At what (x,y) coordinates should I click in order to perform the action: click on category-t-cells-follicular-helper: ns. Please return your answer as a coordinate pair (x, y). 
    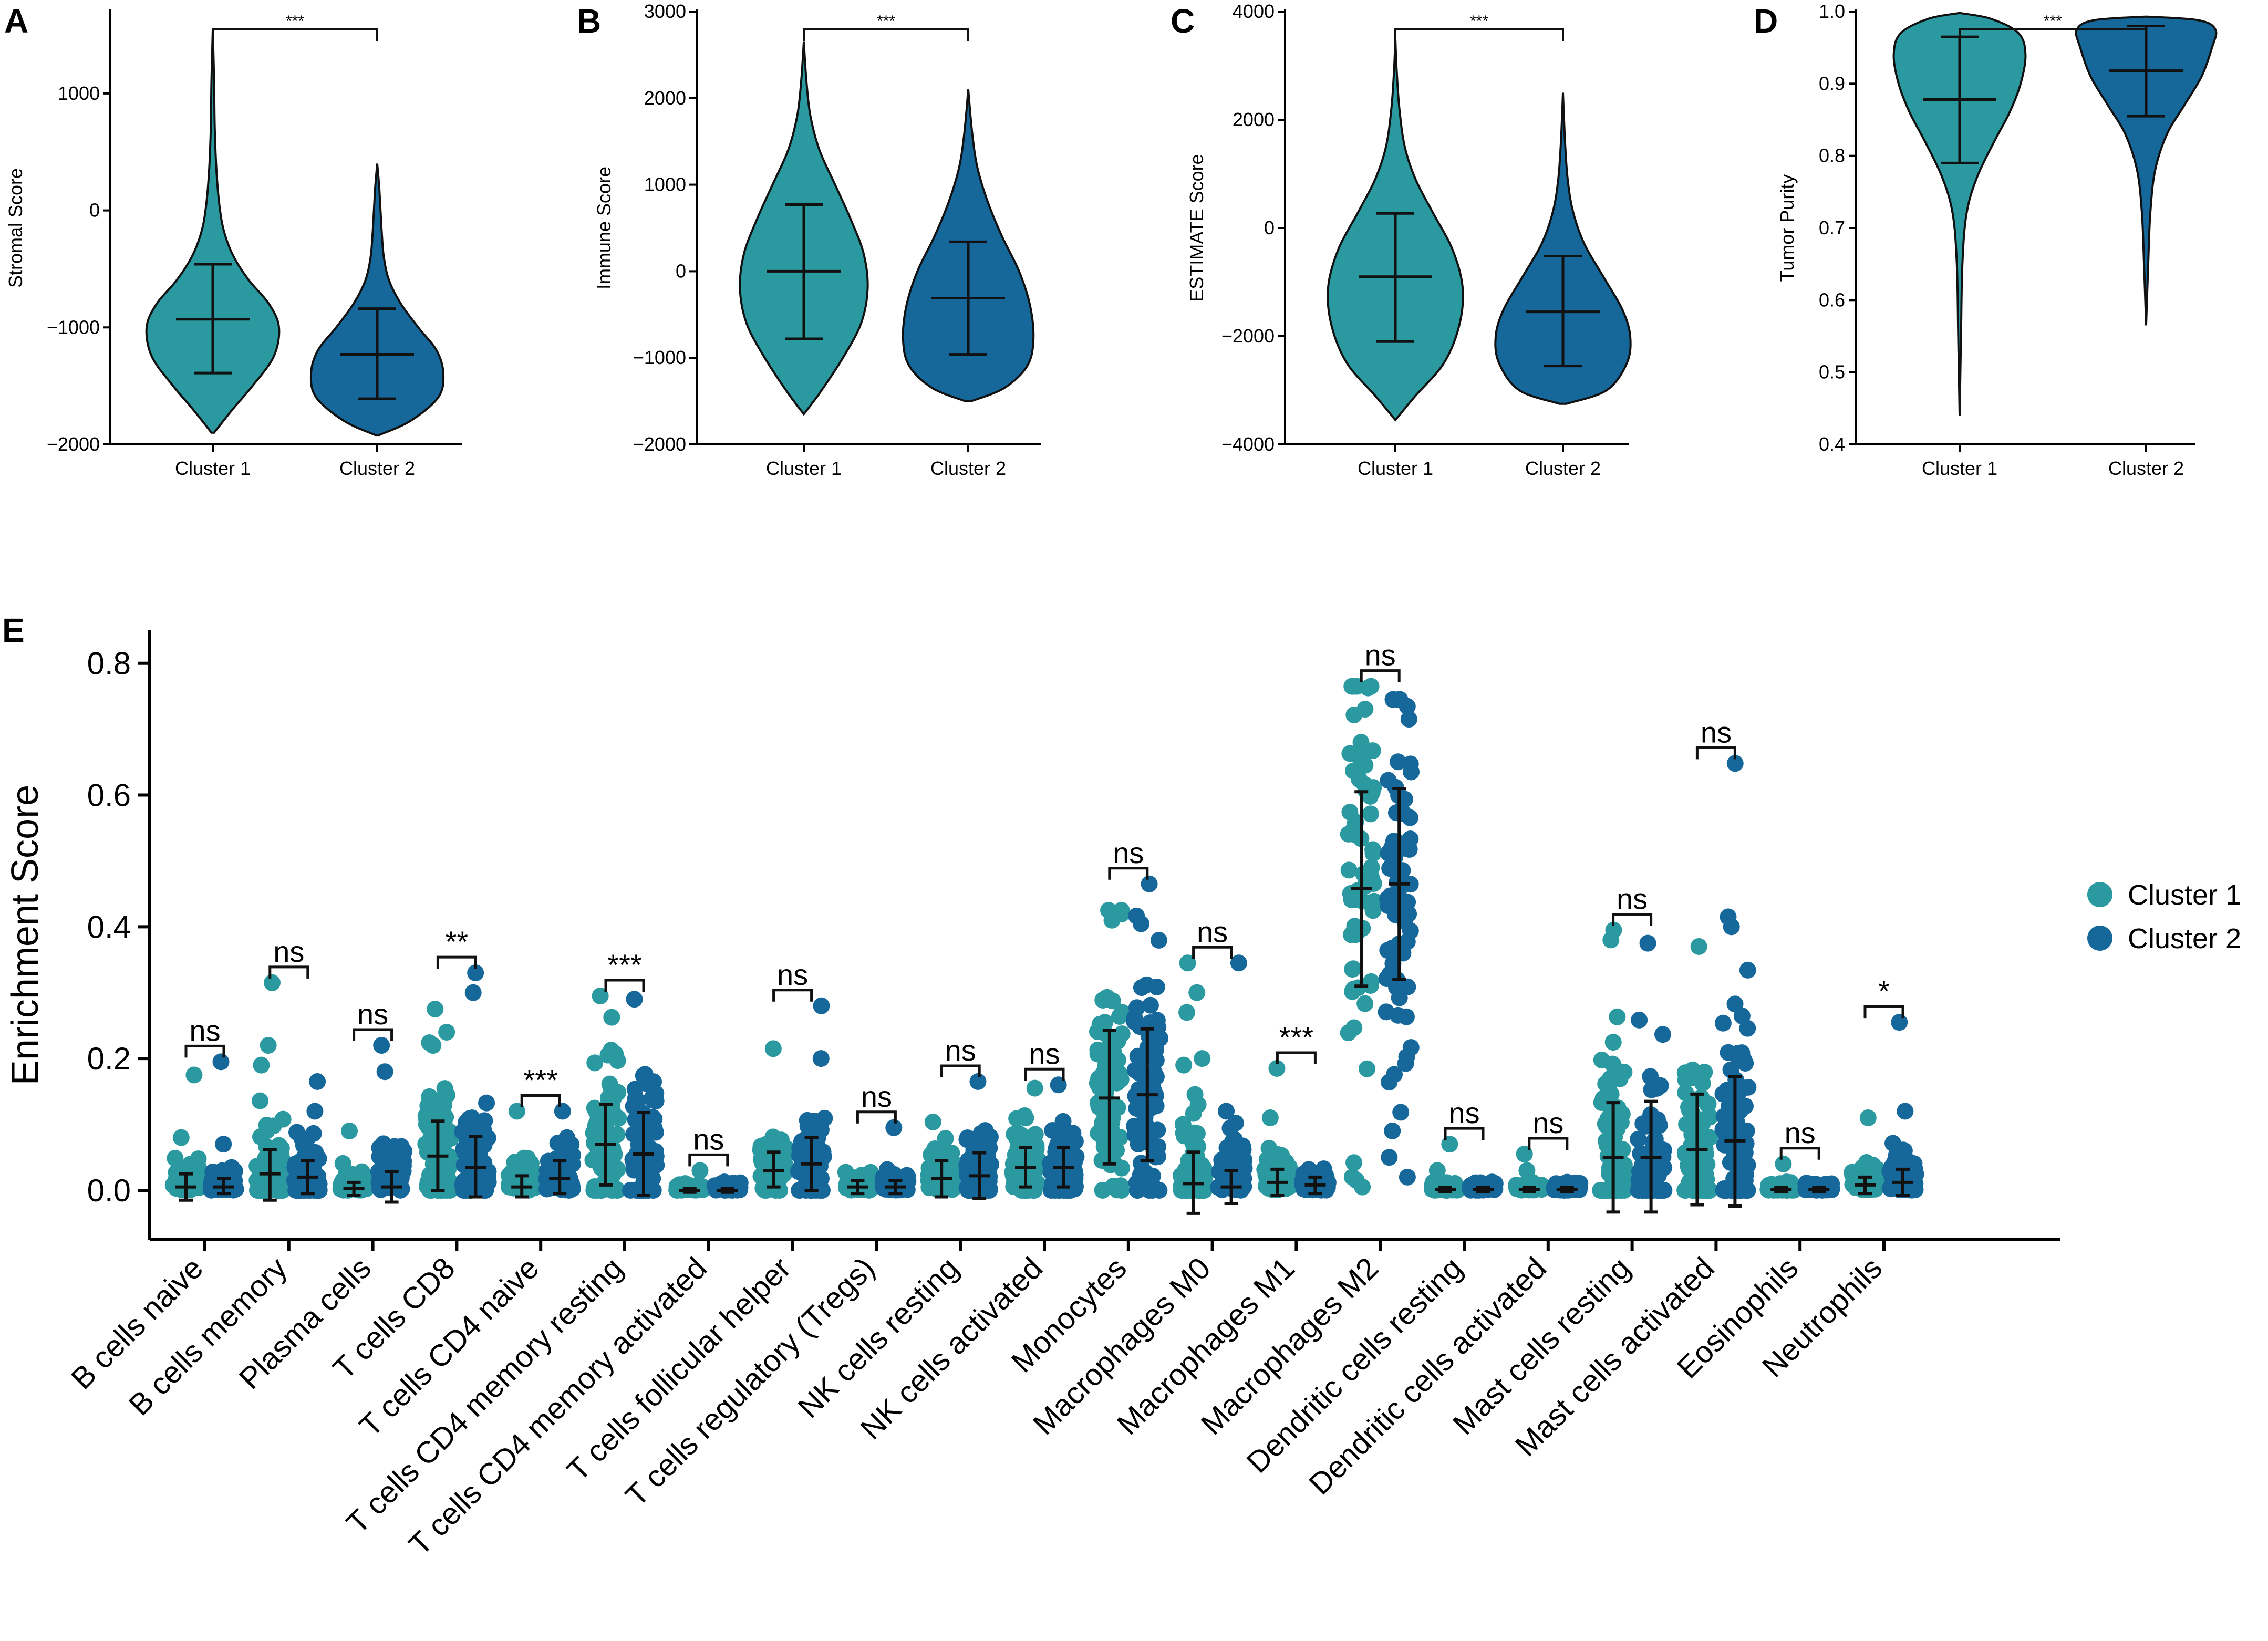
    Looking at the image, I should click on (792, 1078).